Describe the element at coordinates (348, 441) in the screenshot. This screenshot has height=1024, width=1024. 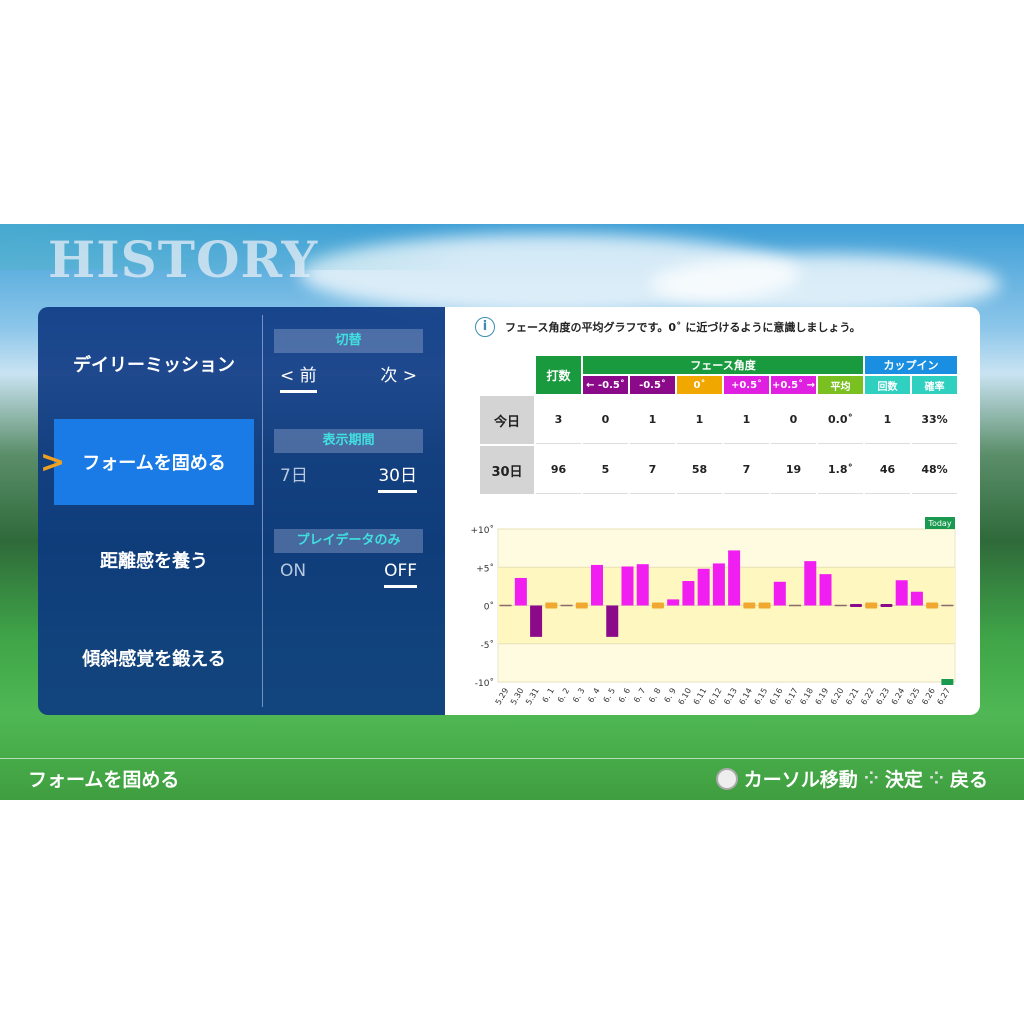
I see `option-header: 表示期間` at that location.